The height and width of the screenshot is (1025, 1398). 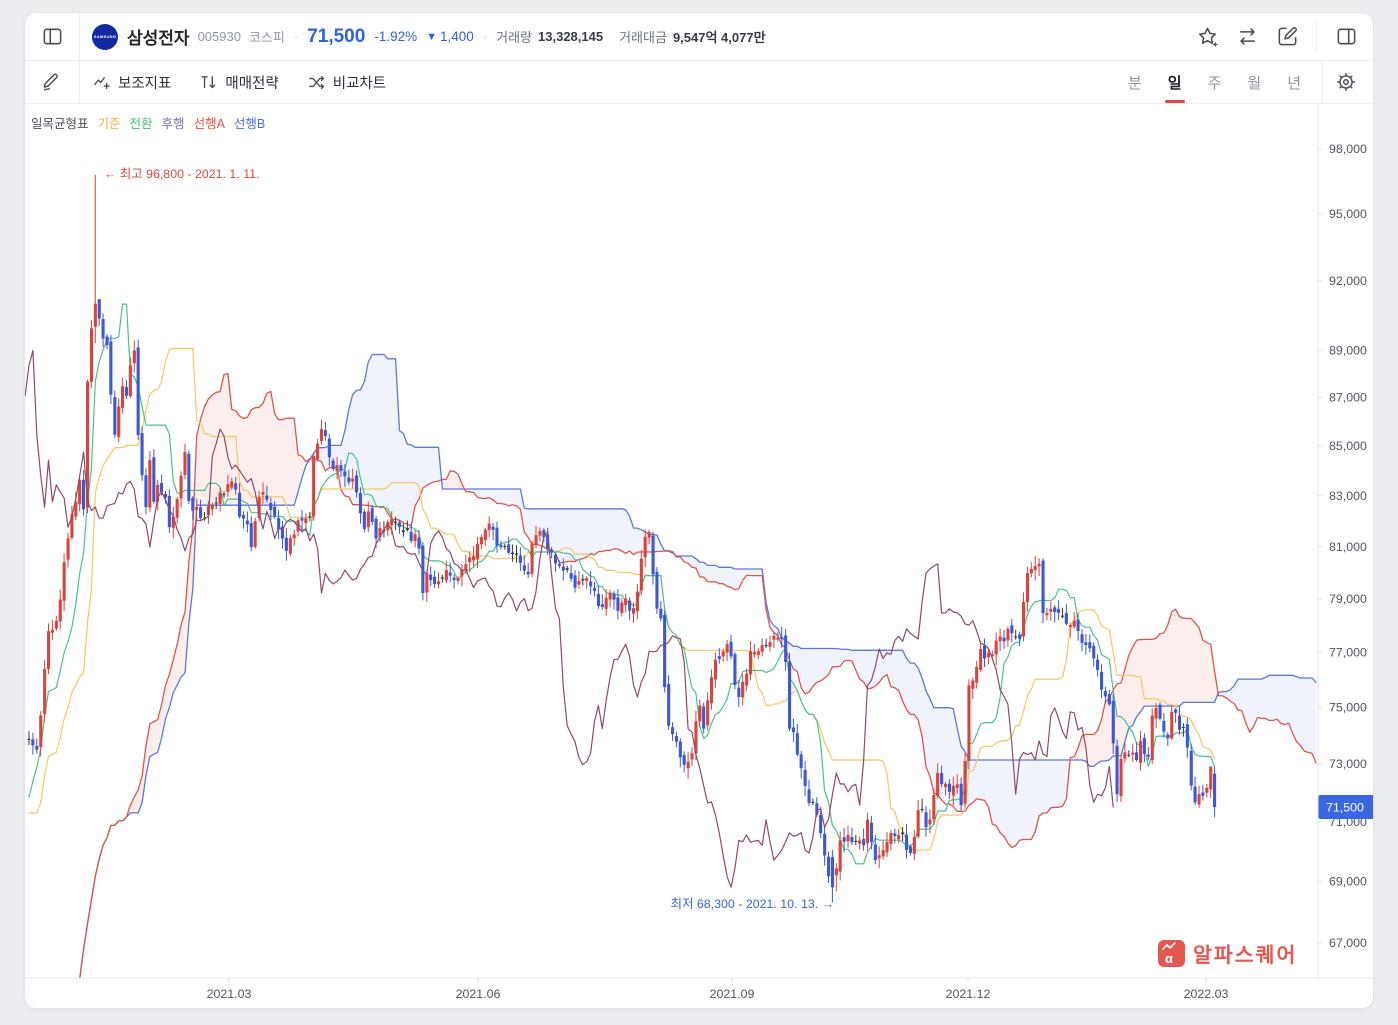 I want to click on y-axis-label: 75,000, so click(x=1348, y=708).